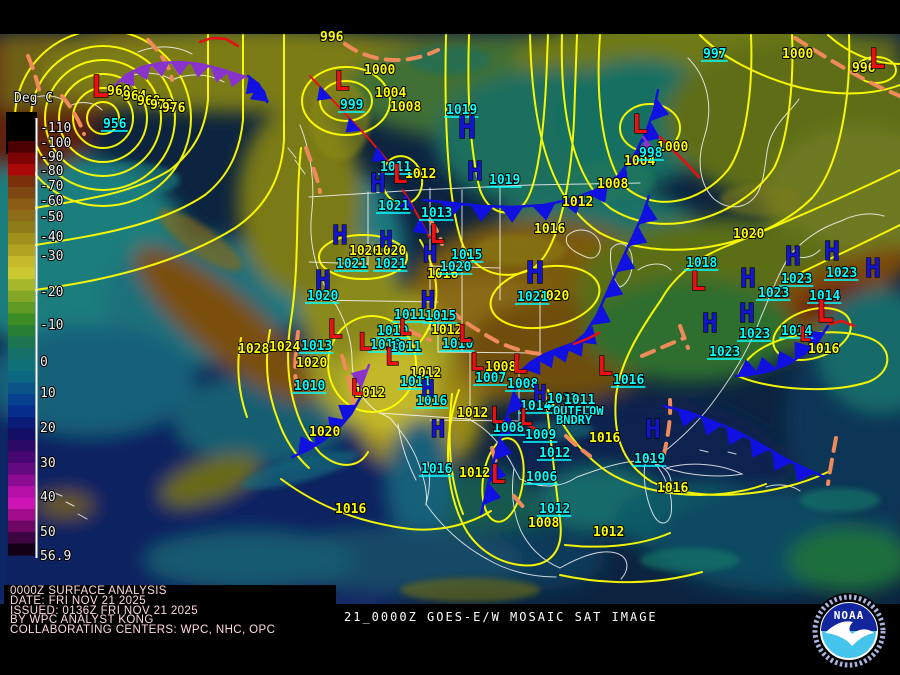  Describe the element at coordinates (33, 98) in the screenshot. I see `scale-title: Deg C` at that location.